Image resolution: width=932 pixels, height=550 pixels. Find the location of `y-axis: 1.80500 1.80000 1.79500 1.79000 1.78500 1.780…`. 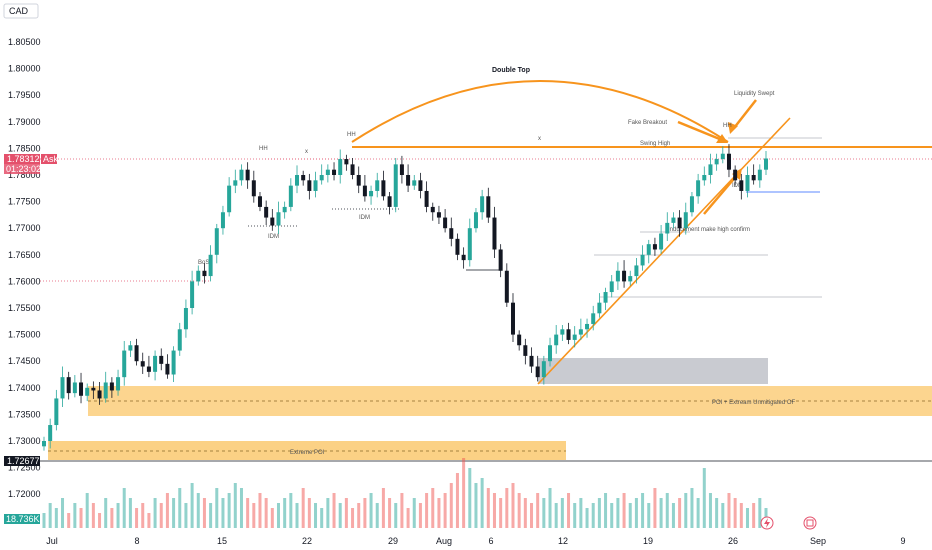

y-axis: 1.80500 1.80000 1.79500 1.79000 1.78500 1.780… is located at coordinates (24, 268).